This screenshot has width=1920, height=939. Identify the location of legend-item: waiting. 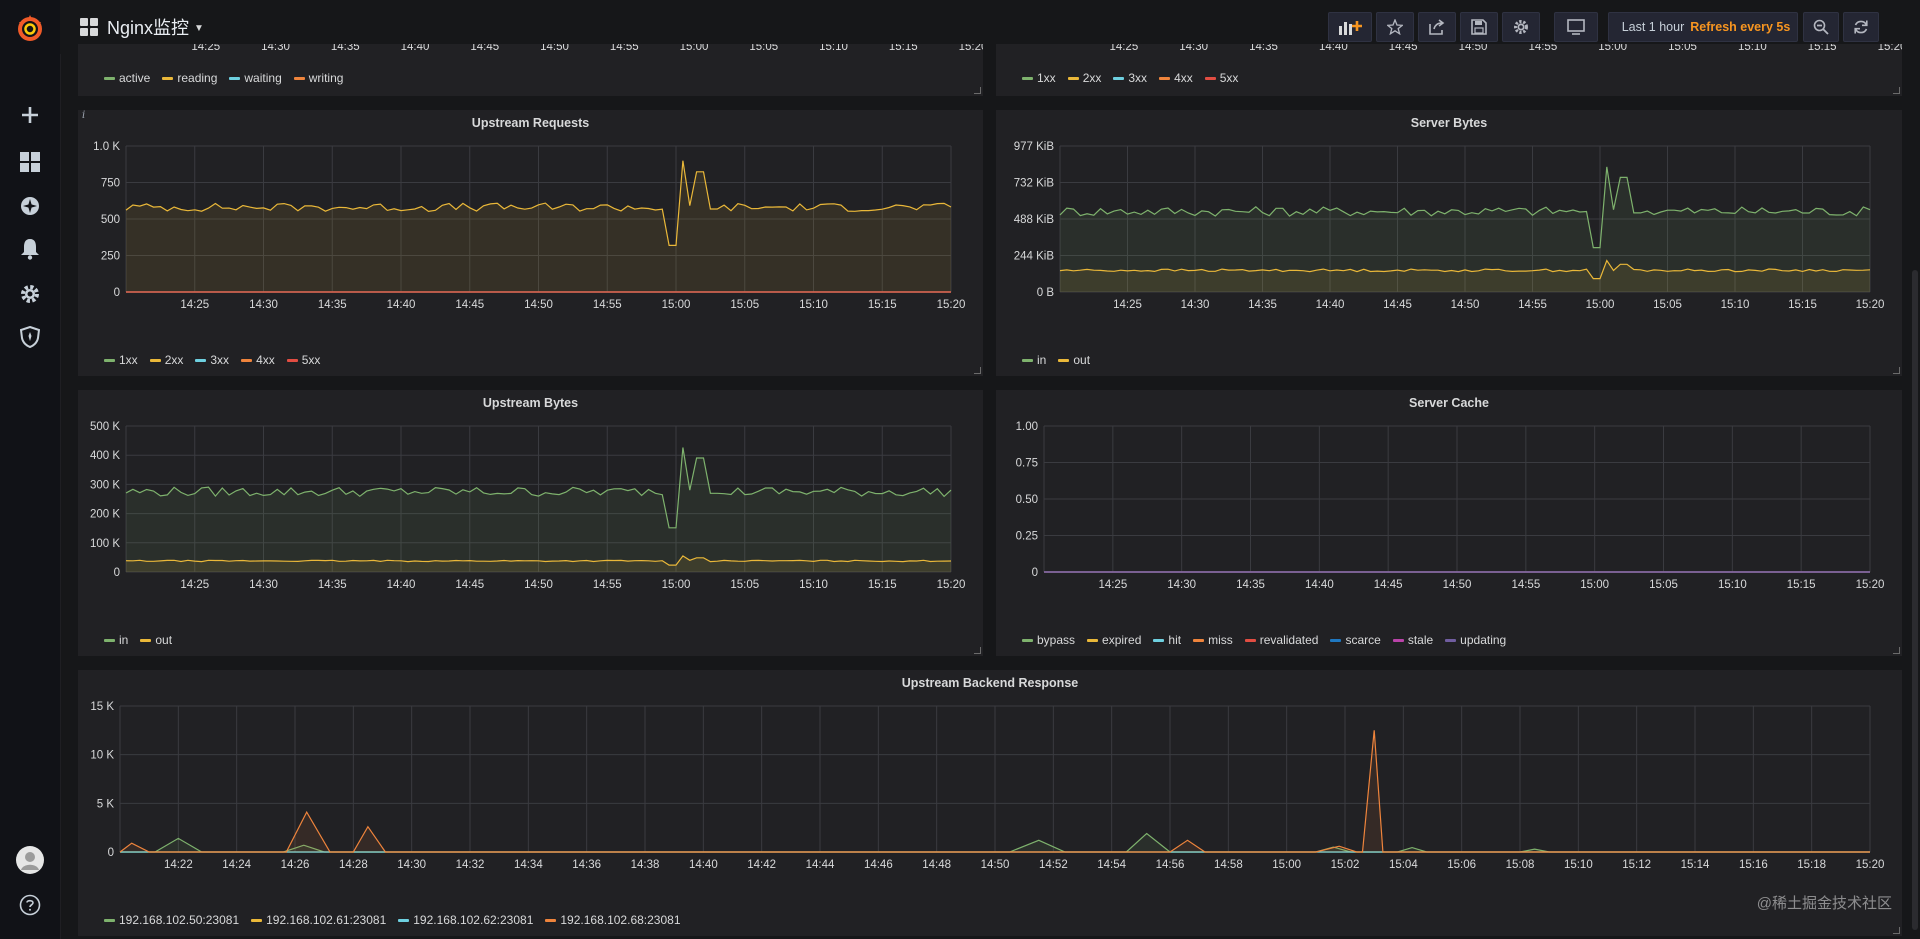
(255, 78).